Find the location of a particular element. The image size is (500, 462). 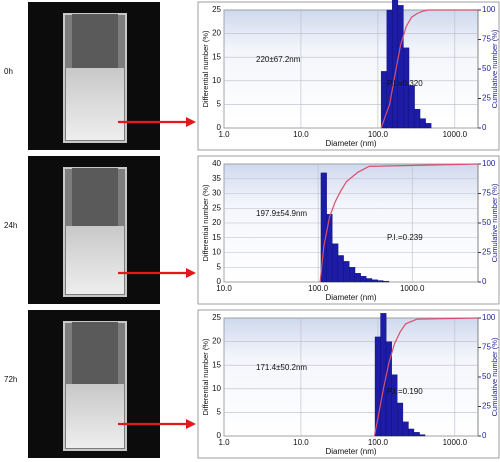

pdi-label: P.I.=0.190 is located at coordinates (405, 391).